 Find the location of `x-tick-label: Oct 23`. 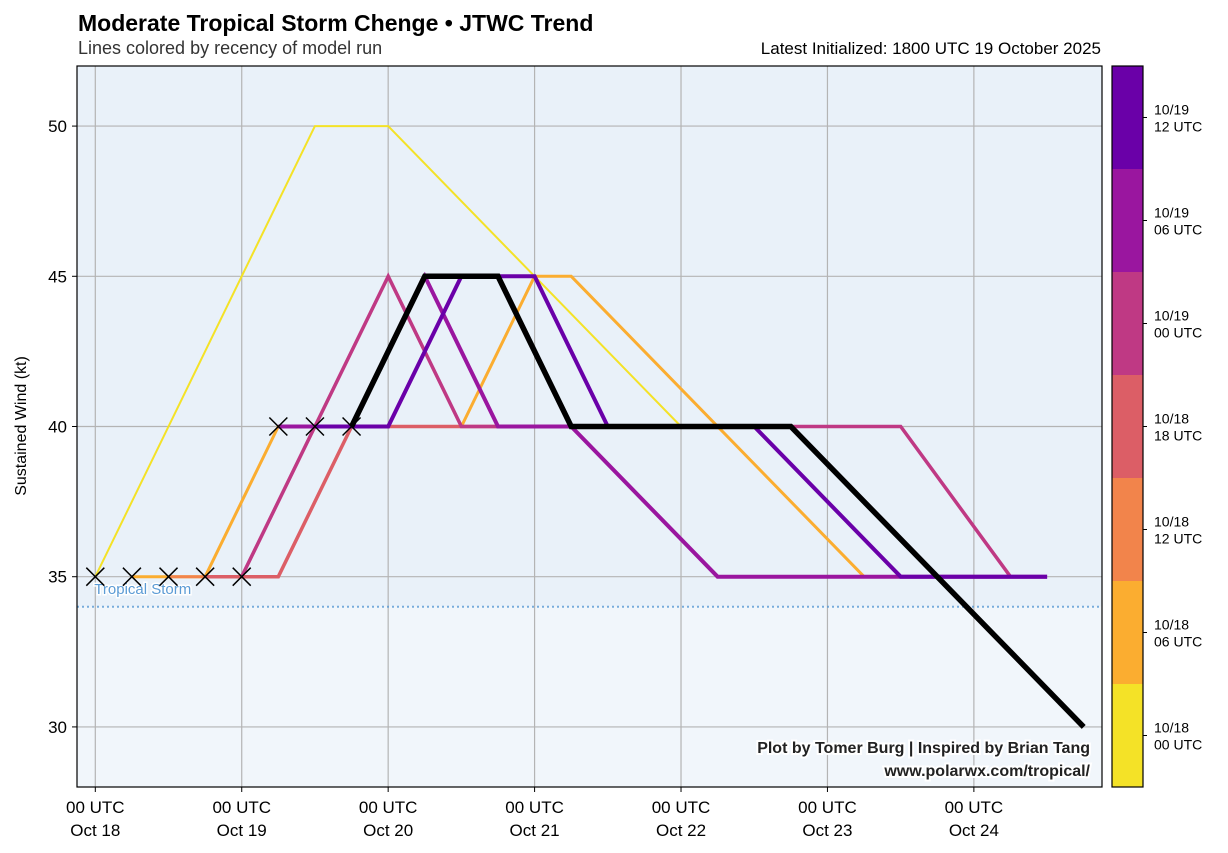

x-tick-label: Oct 23 is located at coordinates (827, 830).